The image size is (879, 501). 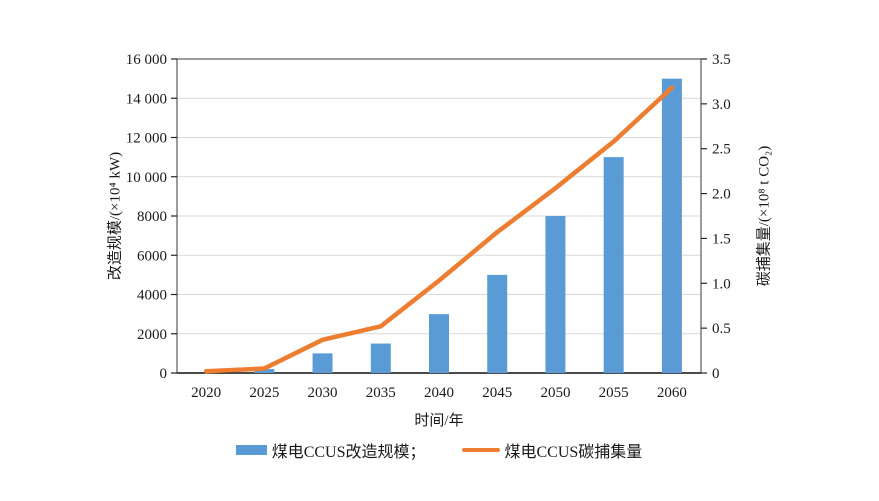 I want to click on x-axis-title: 时间/年, so click(x=439, y=421).